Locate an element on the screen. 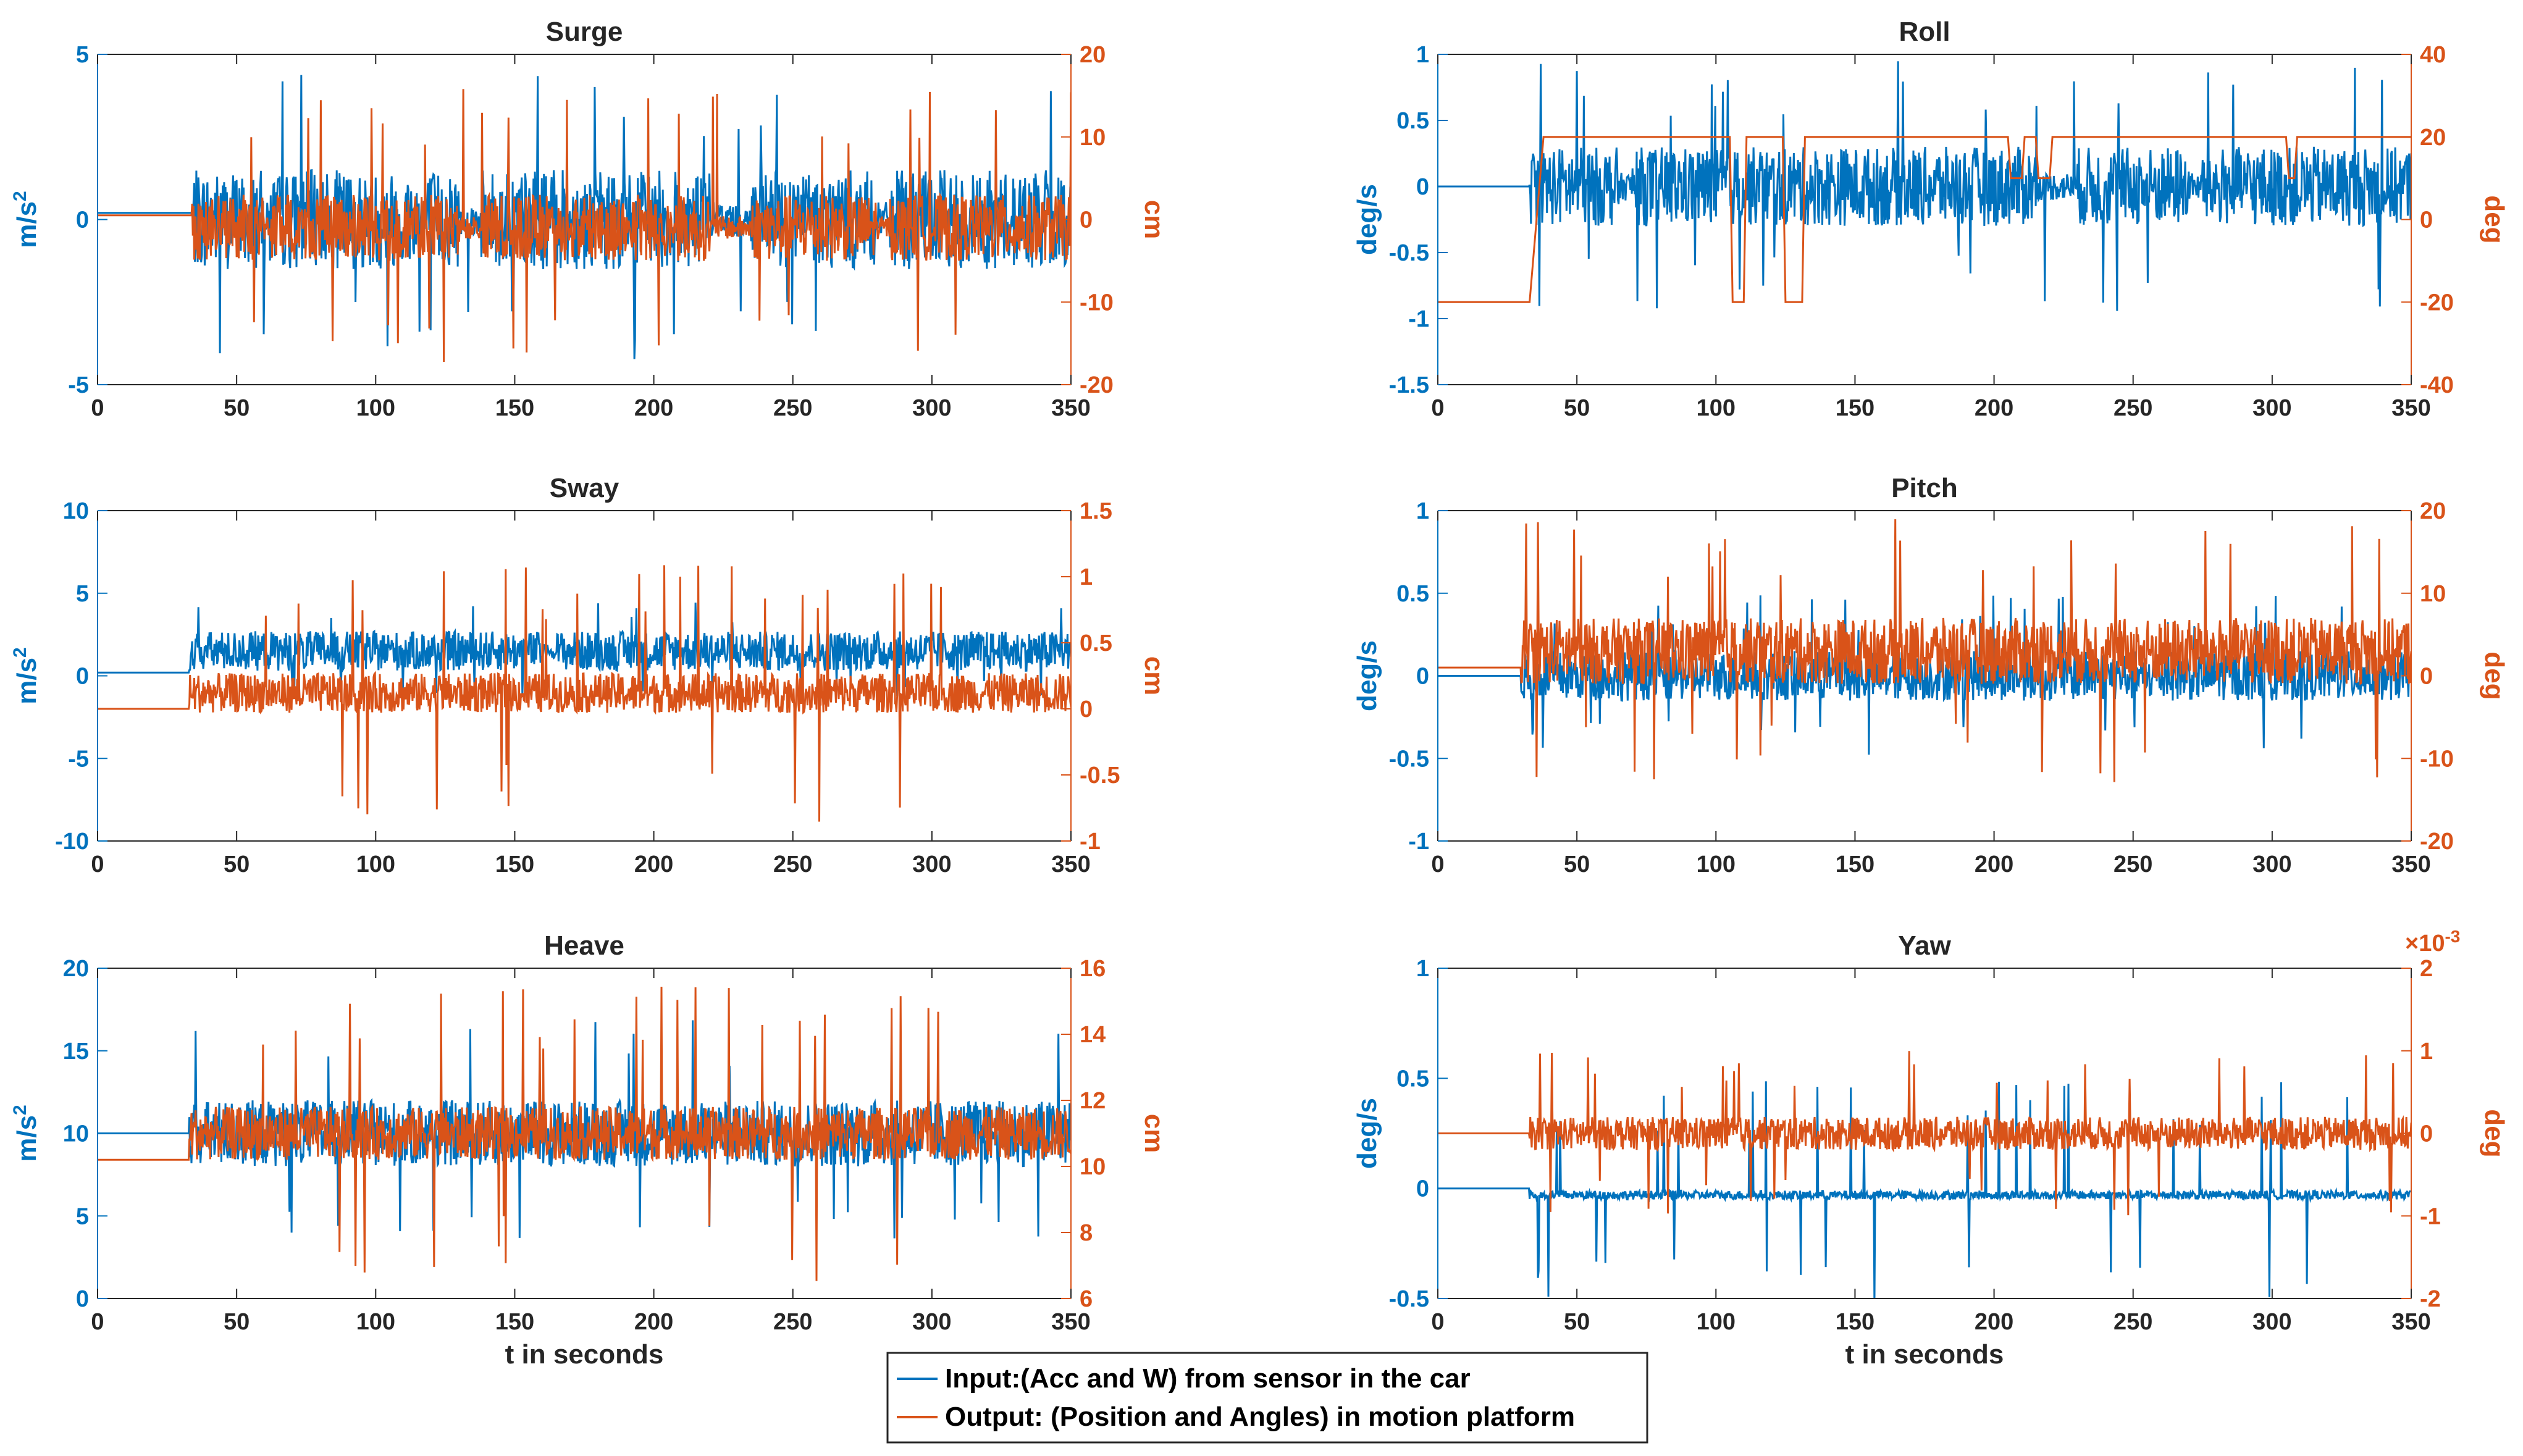  chart-title: Surge is located at coordinates (584, 32).